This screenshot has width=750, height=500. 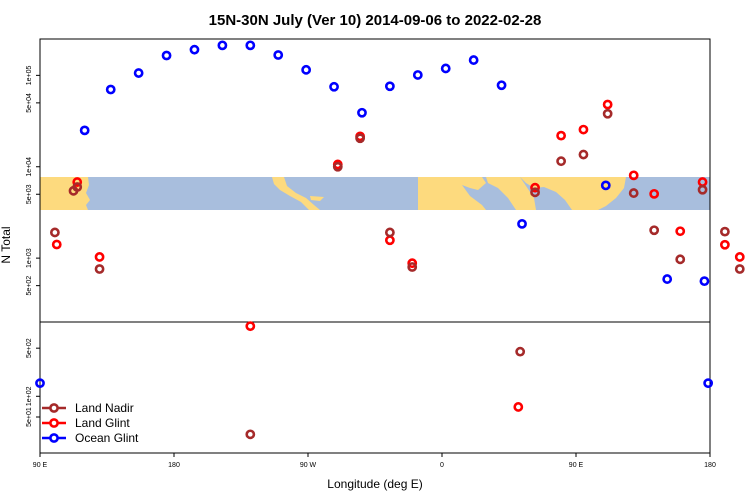 I want to click on y-tick-label-upper: 5e+03, so click(x=29, y=194).